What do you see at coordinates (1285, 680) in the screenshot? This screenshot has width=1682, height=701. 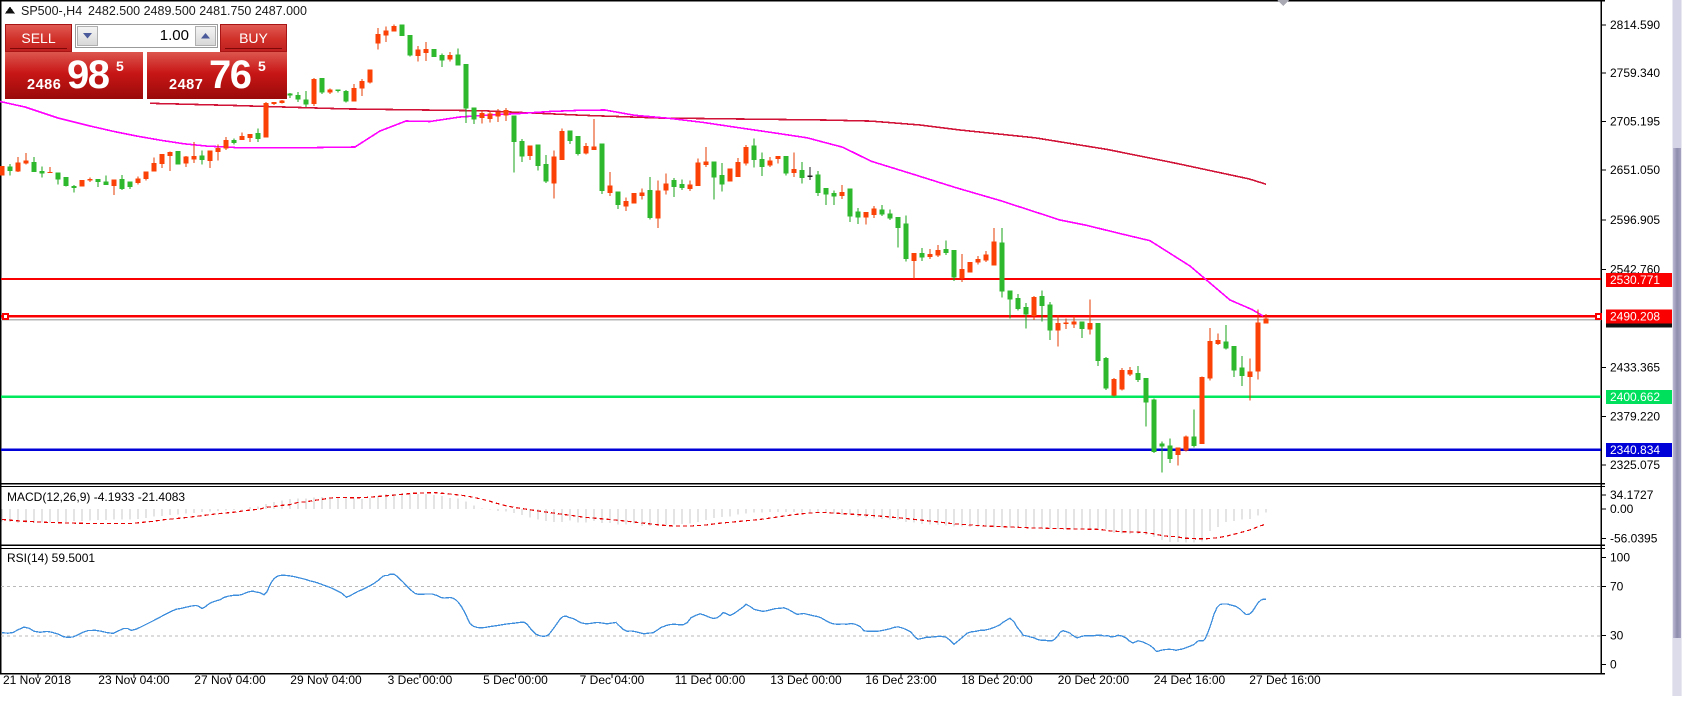 I see `svg-text: 27 Dec 16:00` at bounding box center [1285, 680].